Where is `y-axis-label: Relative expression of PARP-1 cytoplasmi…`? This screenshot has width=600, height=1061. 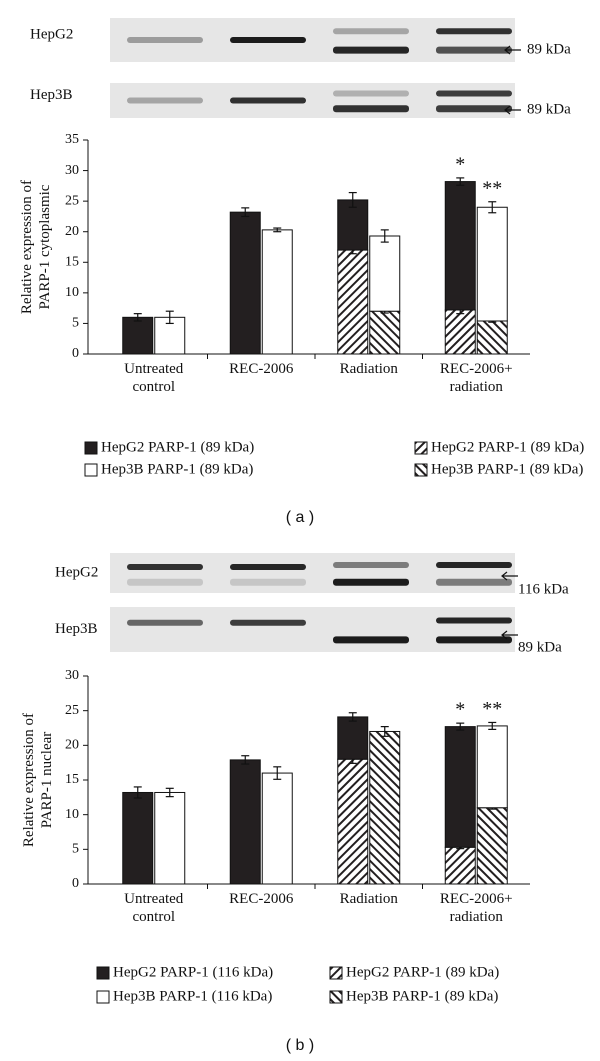 y-axis-label: Relative expression of PARP-1 cytoplasmi… is located at coordinates (36, 247).